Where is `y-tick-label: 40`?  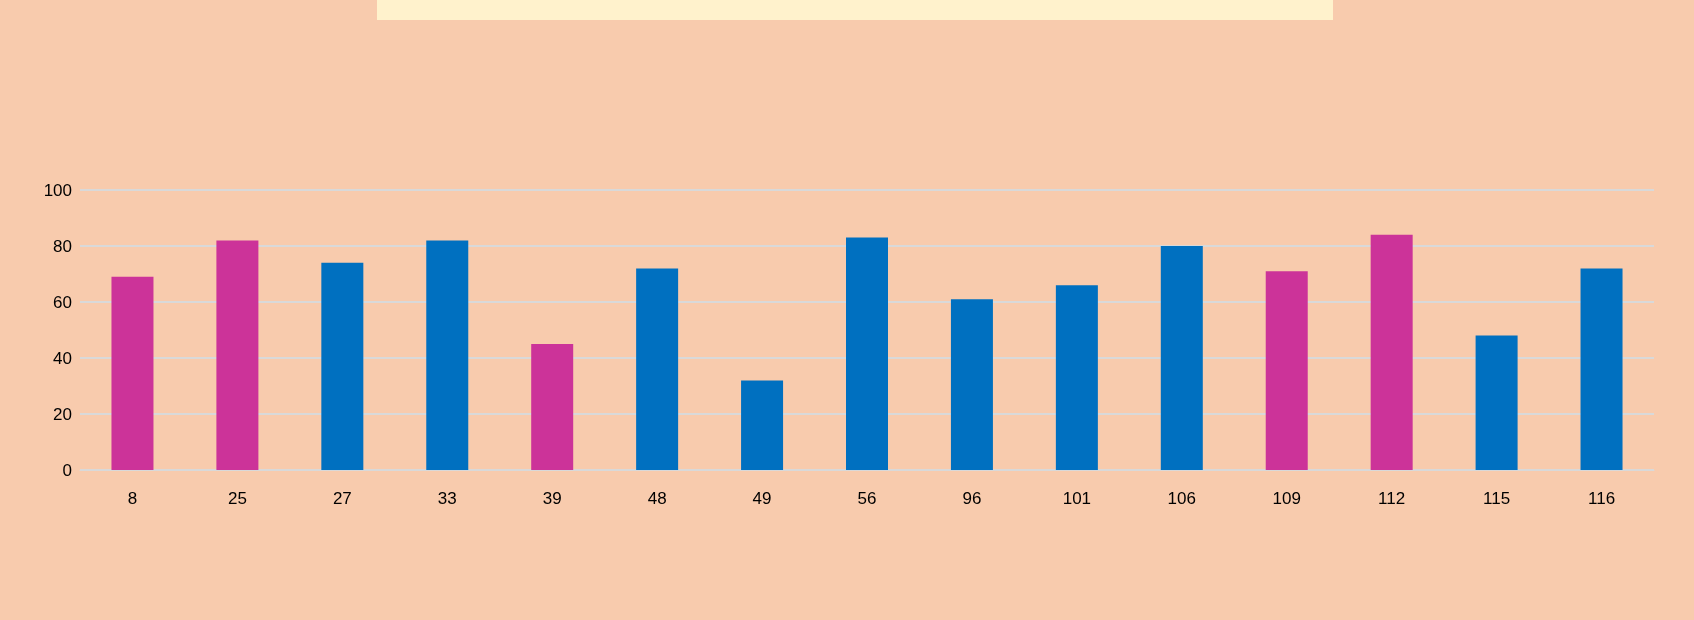
y-tick-label: 40 is located at coordinates (62, 358).